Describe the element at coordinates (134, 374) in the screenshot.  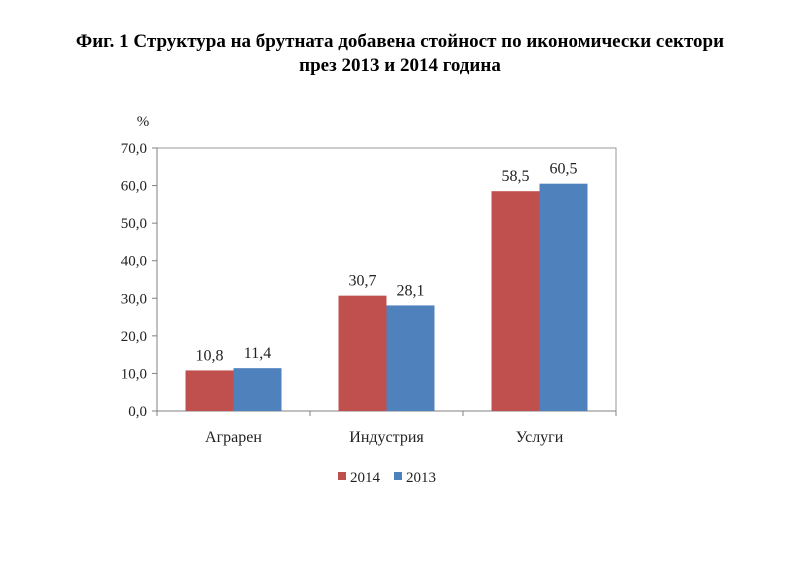
I see `y-tick-label: 10,0` at that location.